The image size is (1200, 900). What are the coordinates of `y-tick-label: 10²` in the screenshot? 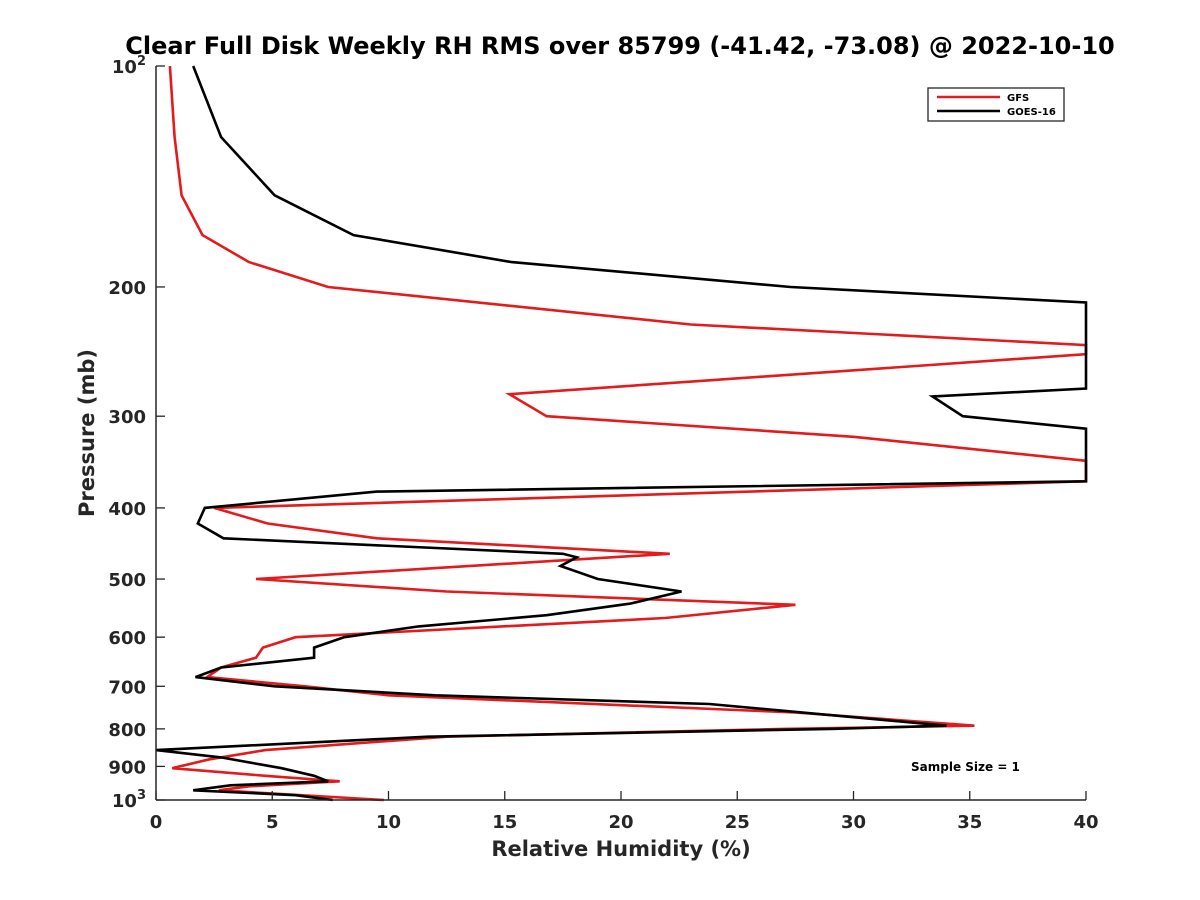 It's located at (129, 66).